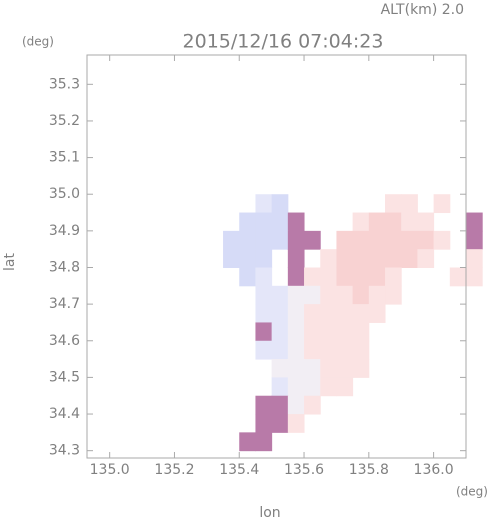 This screenshot has width=491, height=521. What do you see at coordinates (64, 158) in the screenshot?
I see `y-tick-label: 35.1` at bounding box center [64, 158].